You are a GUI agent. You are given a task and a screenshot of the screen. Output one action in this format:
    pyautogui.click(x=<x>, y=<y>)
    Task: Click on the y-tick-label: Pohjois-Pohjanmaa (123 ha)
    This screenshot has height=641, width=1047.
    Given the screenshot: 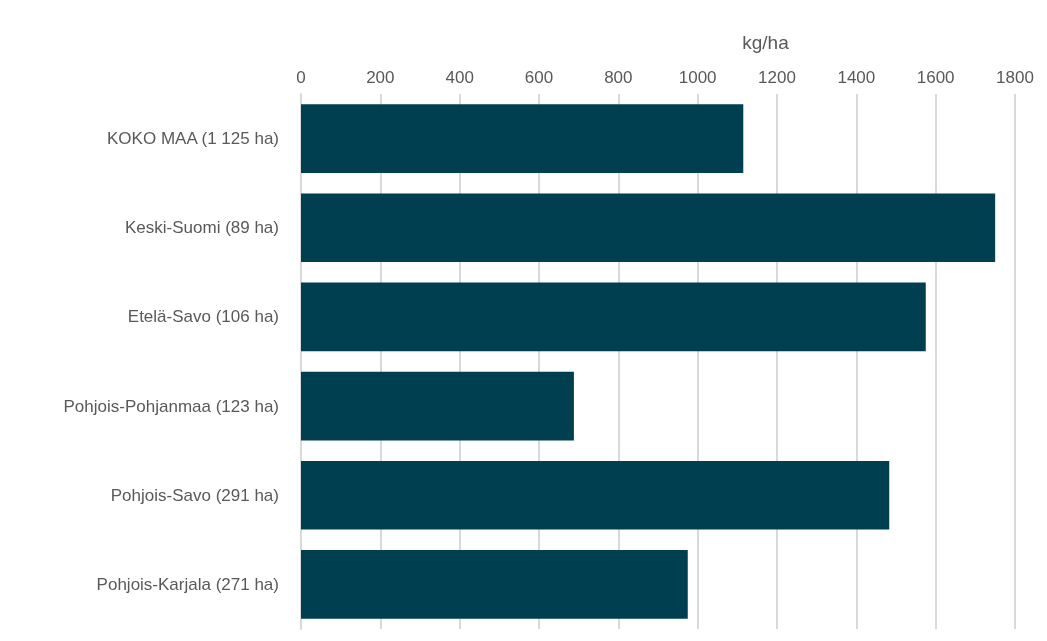 What is the action you would take?
    pyautogui.click(x=171, y=406)
    